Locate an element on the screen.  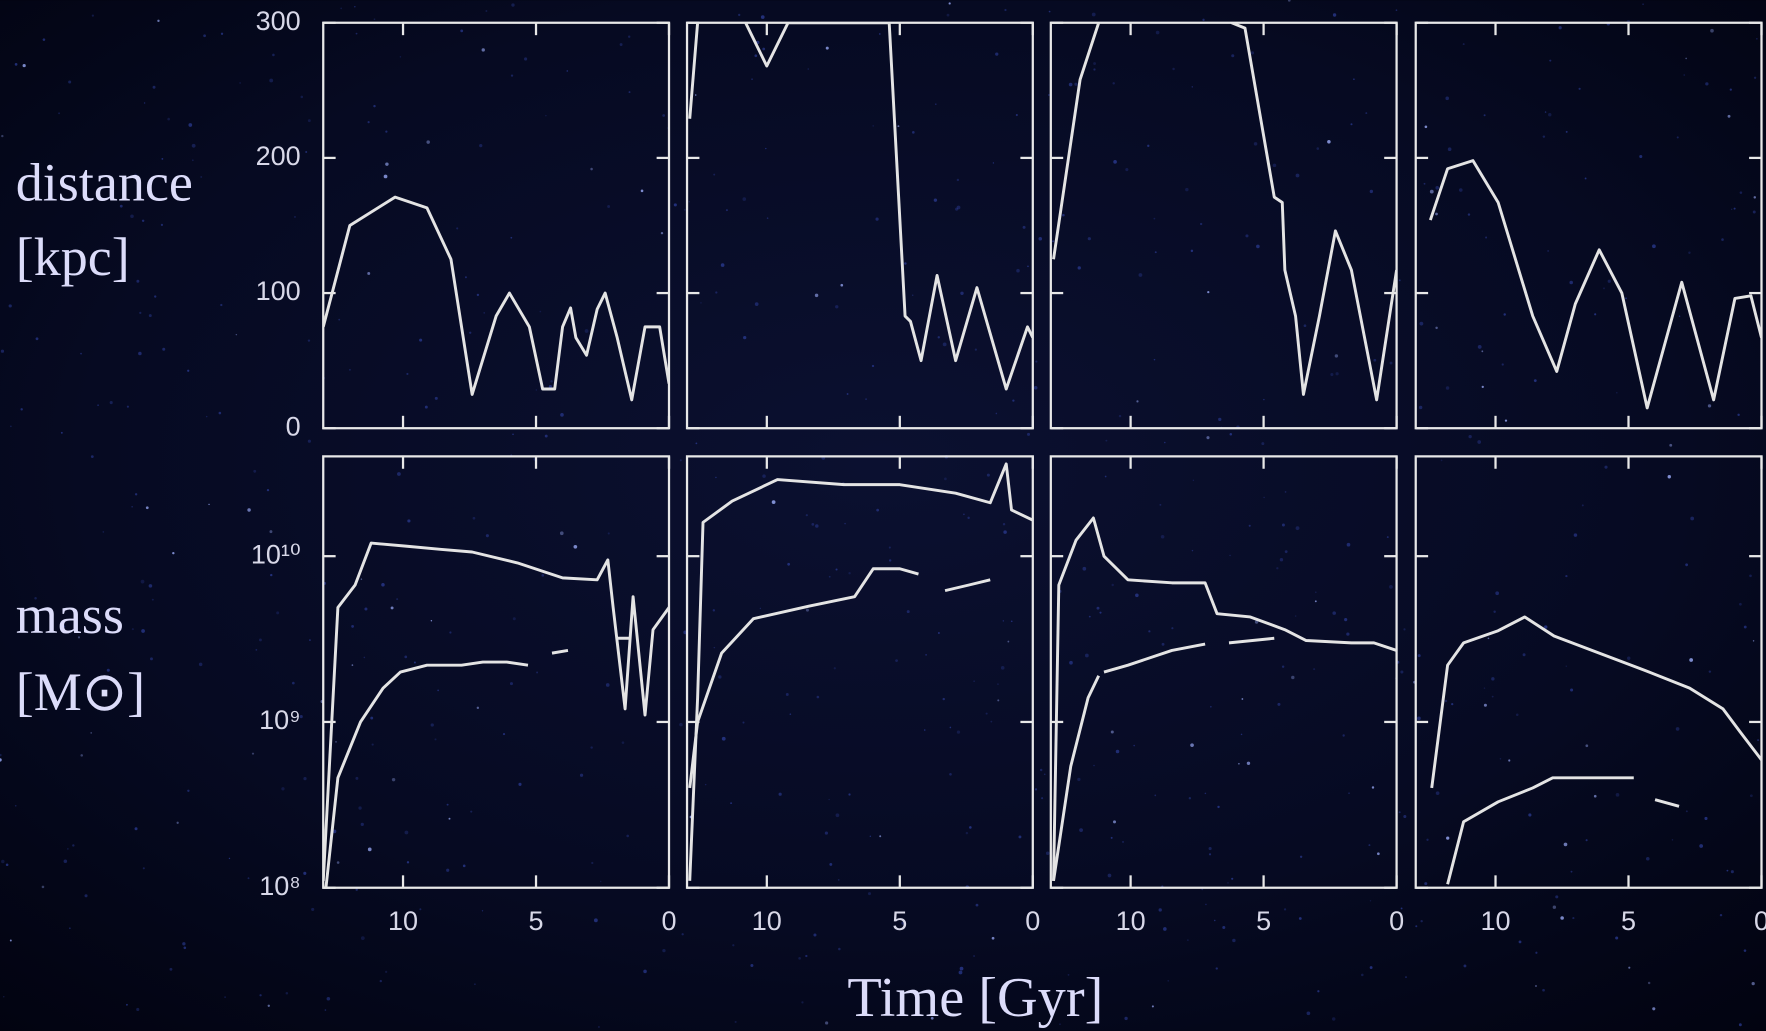
y-tick-label: 0 is located at coordinates (293, 426).